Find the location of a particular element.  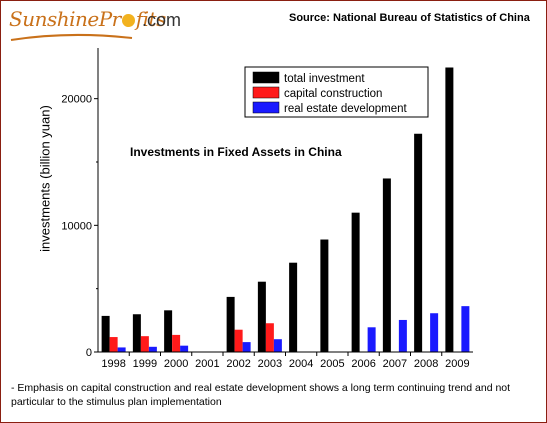

y-tick-label: 10000 is located at coordinates (76, 226).